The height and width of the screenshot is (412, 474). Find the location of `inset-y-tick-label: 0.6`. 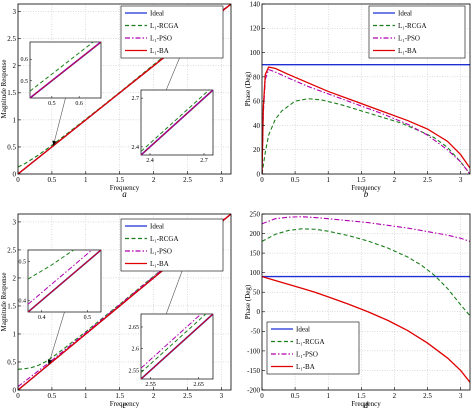

inset-y-tick-label: 0.6 is located at coordinates (25, 60).